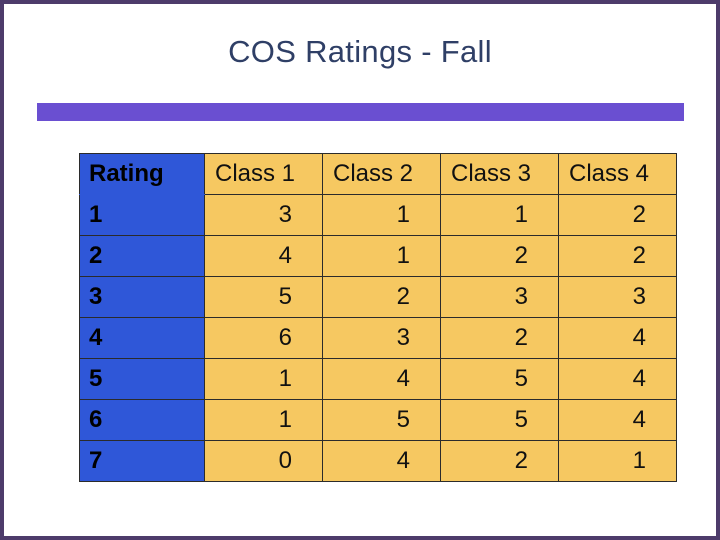 The image size is (720, 540). Describe the element at coordinates (360, 51) in the screenshot. I see `slide-title: COS Ratings - Fall` at that location.